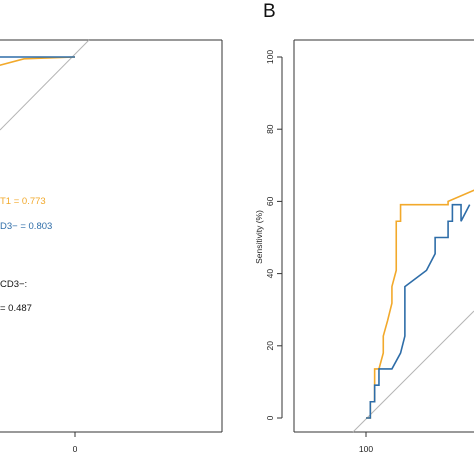  Describe the element at coordinates (26, 226) in the screenshot. I see `panel-a-auc-blue: D3− = 0.803` at that location.